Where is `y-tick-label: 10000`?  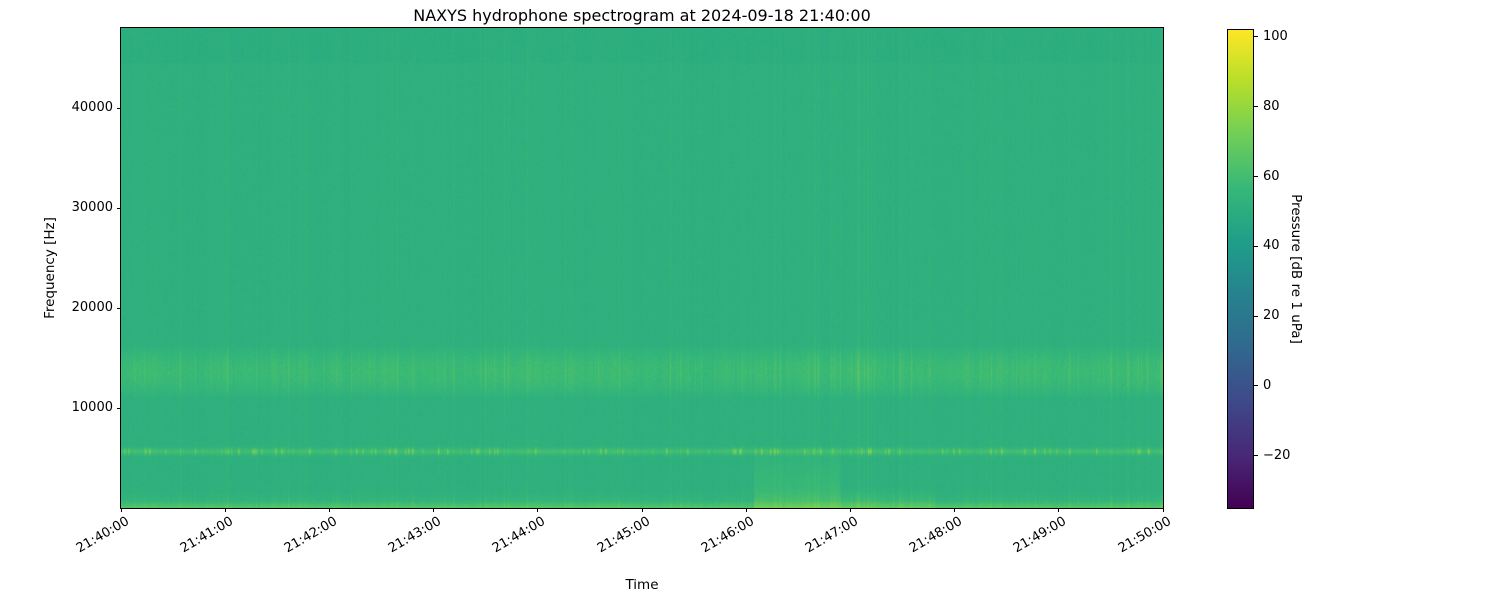
y-tick-label: 10000 is located at coordinates (92, 407).